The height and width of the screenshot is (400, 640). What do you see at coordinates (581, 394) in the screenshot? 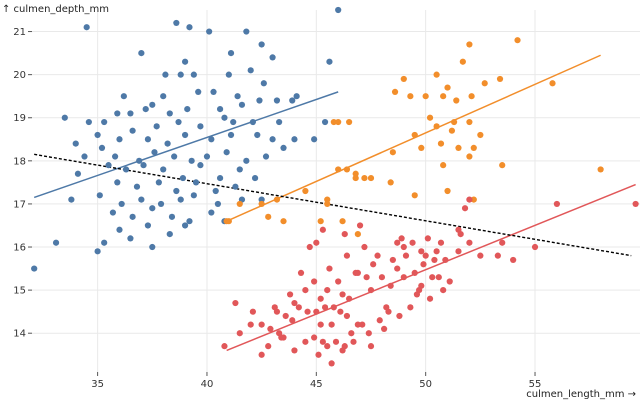
I see `x-axis-label: culmen_length_mm →` at bounding box center [581, 394].